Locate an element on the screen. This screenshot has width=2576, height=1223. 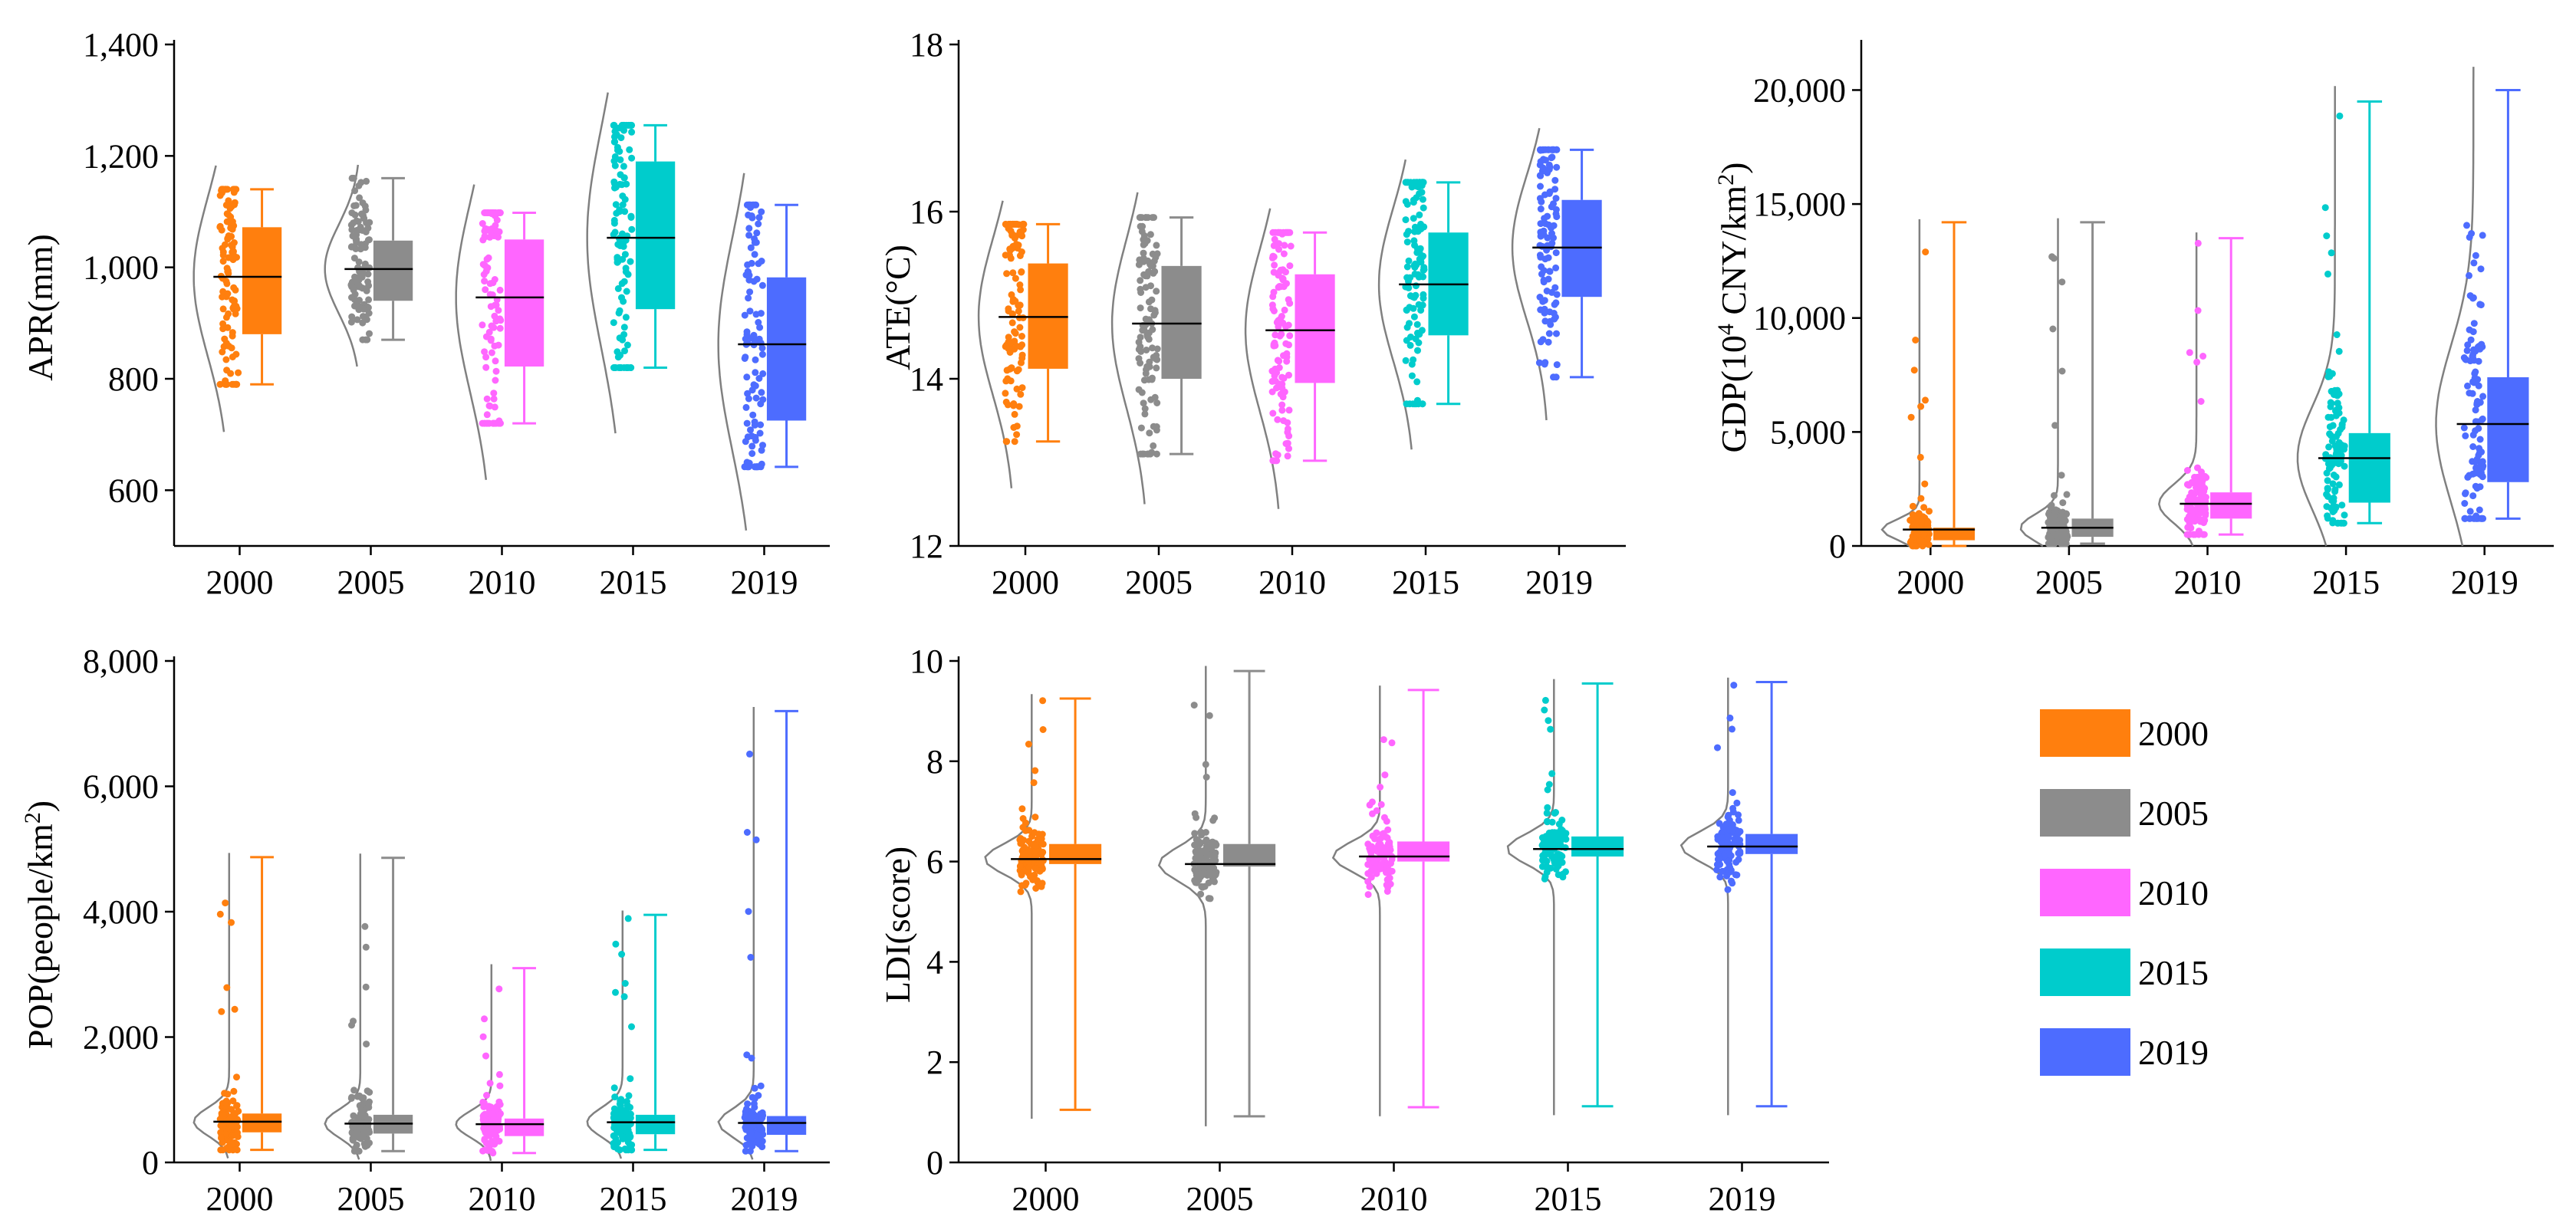
x-tick-label: 2015 is located at coordinates (633, 1199).